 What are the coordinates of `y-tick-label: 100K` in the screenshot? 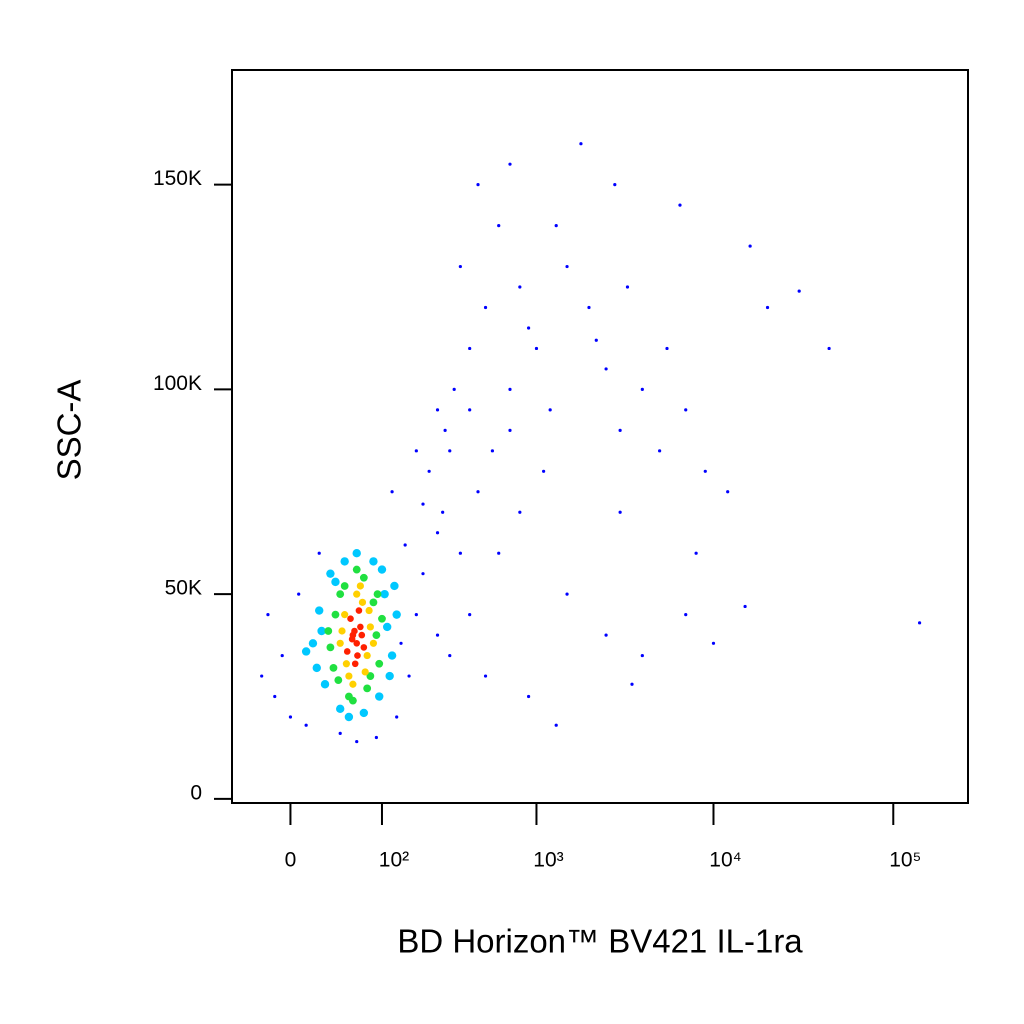 It's located at (177, 383).